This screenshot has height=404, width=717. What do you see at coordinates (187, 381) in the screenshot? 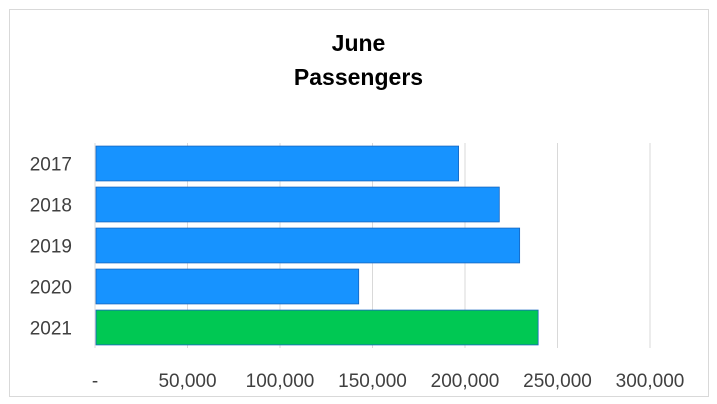
I see `x-tick-label-1: 50,000` at bounding box center [187, 381].